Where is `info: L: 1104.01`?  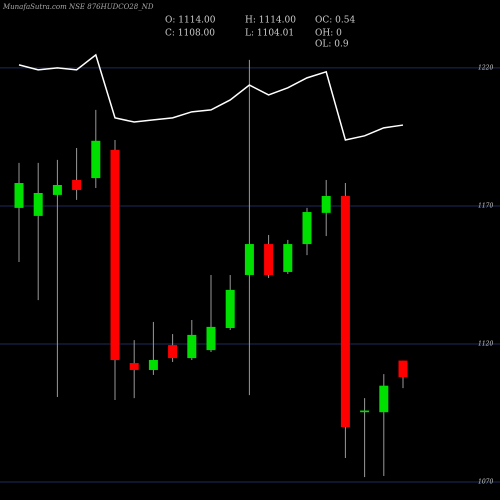
info: L: 1104.01 is located at coordinates (269, 34).